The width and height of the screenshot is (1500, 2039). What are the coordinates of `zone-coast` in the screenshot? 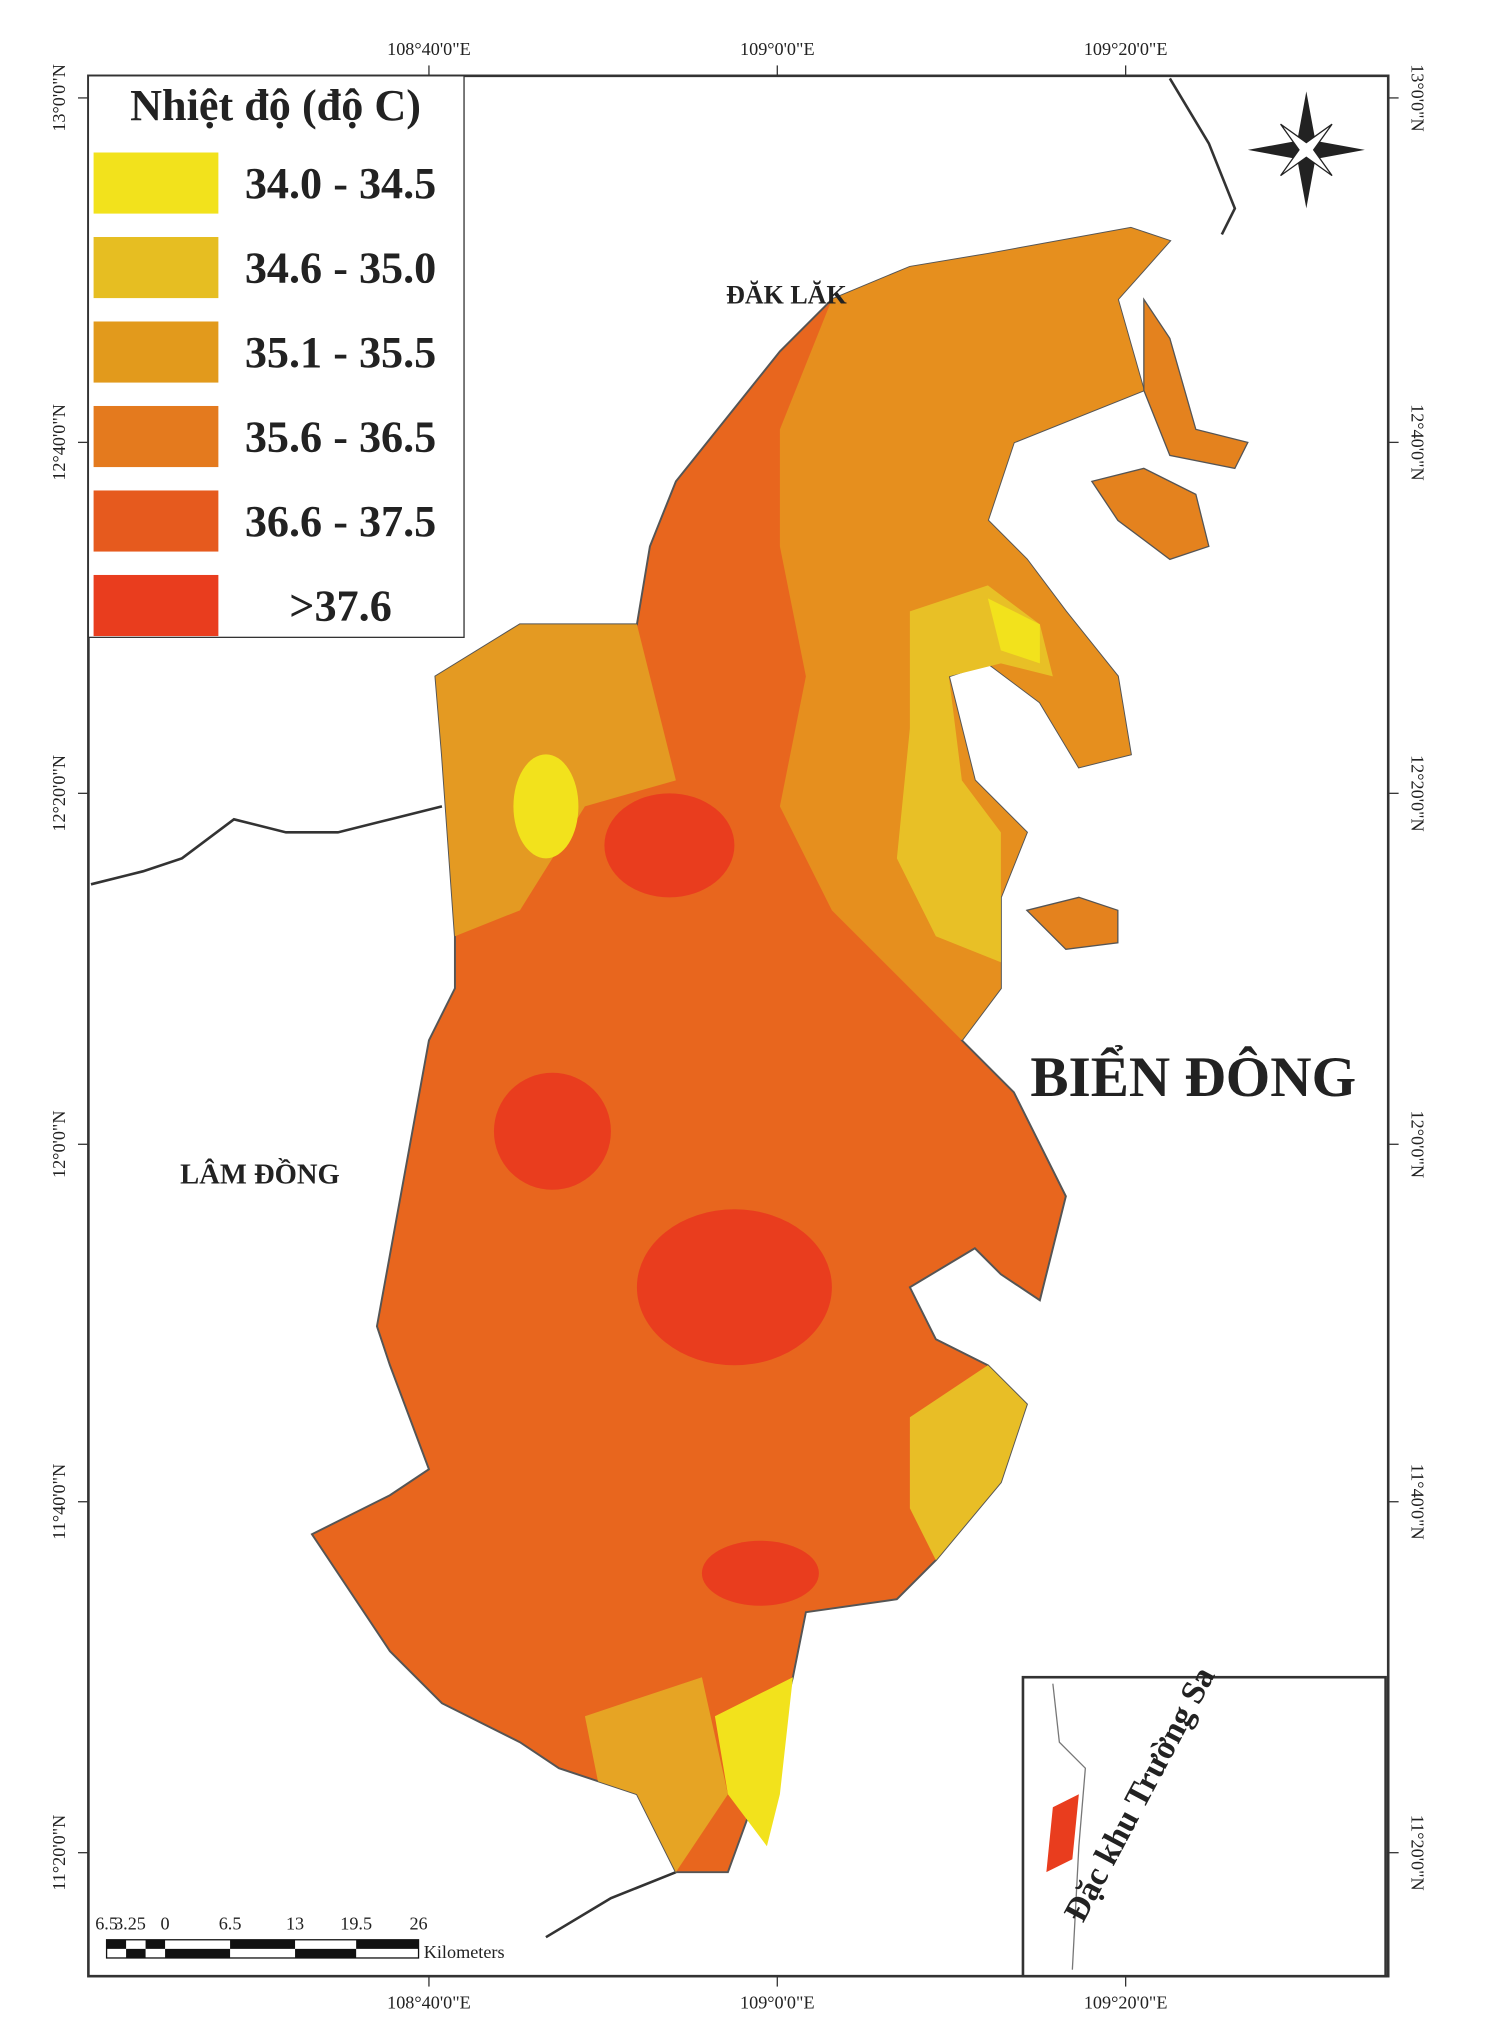 It's located at (974, 774).